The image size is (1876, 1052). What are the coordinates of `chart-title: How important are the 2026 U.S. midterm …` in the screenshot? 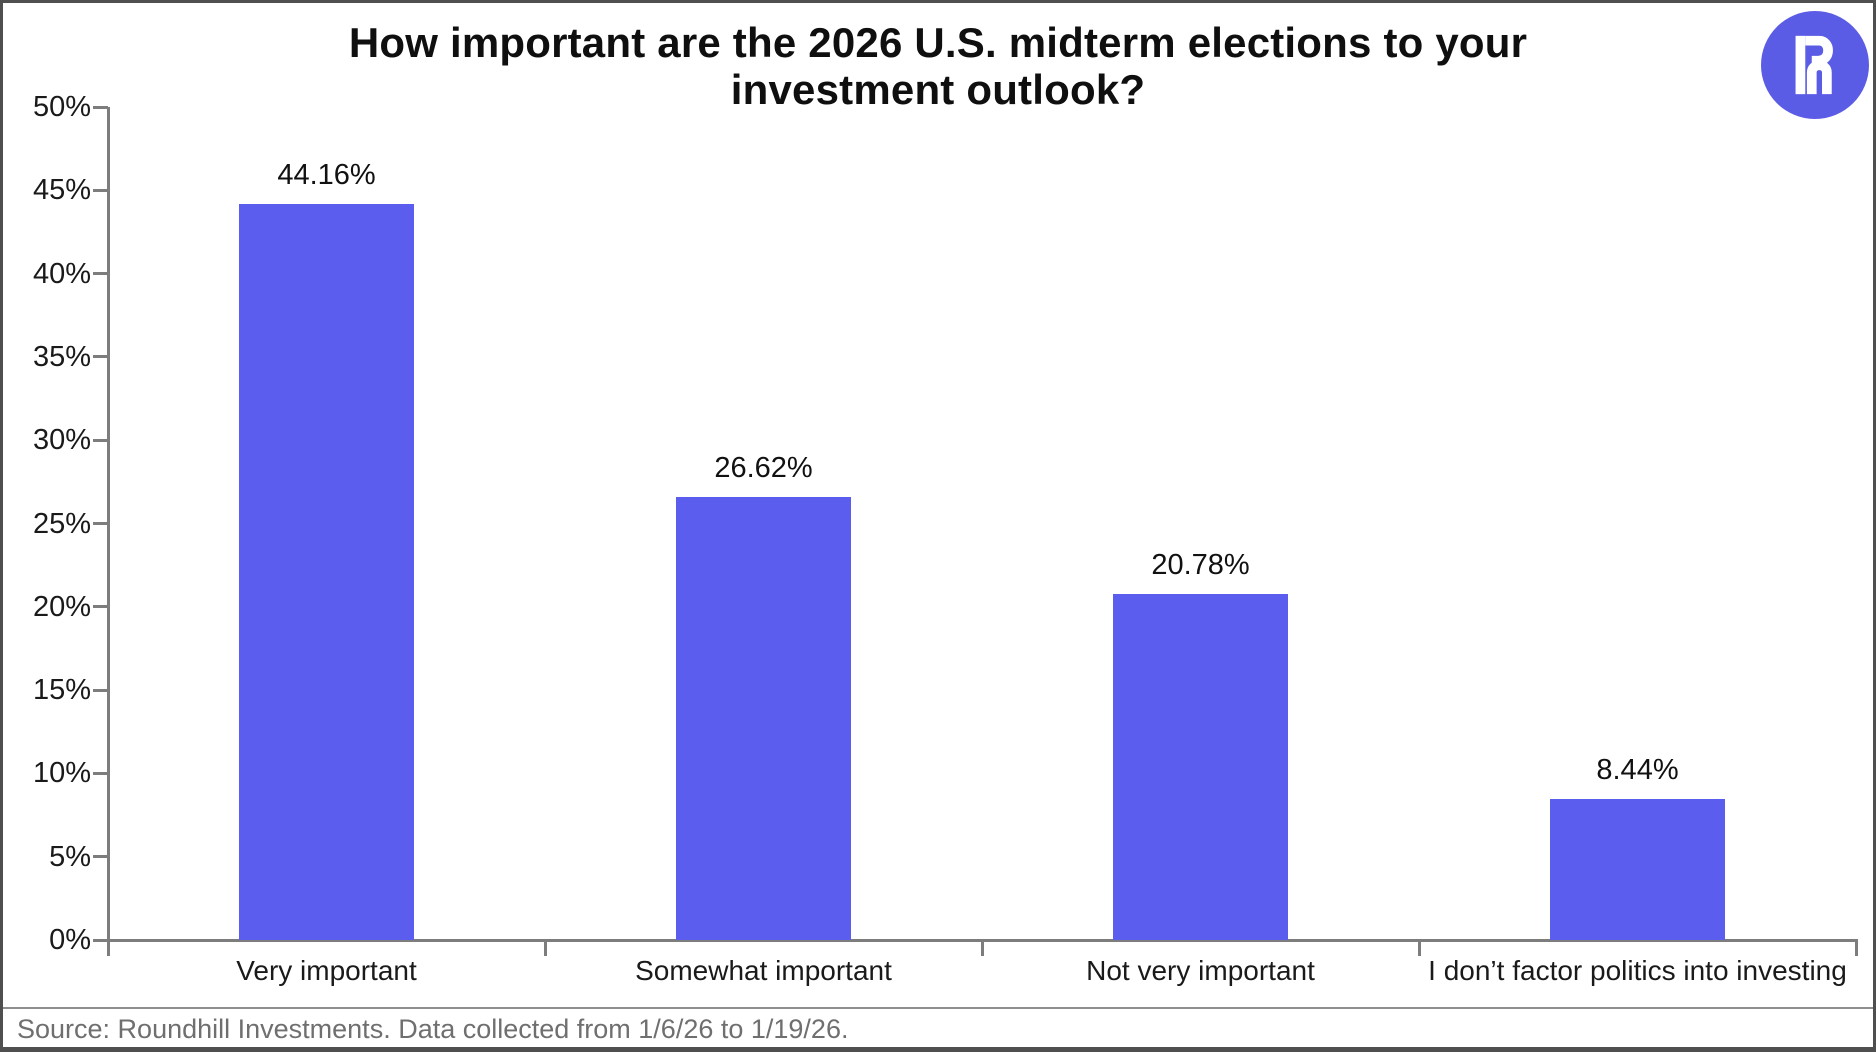 It's located at (938, 66).